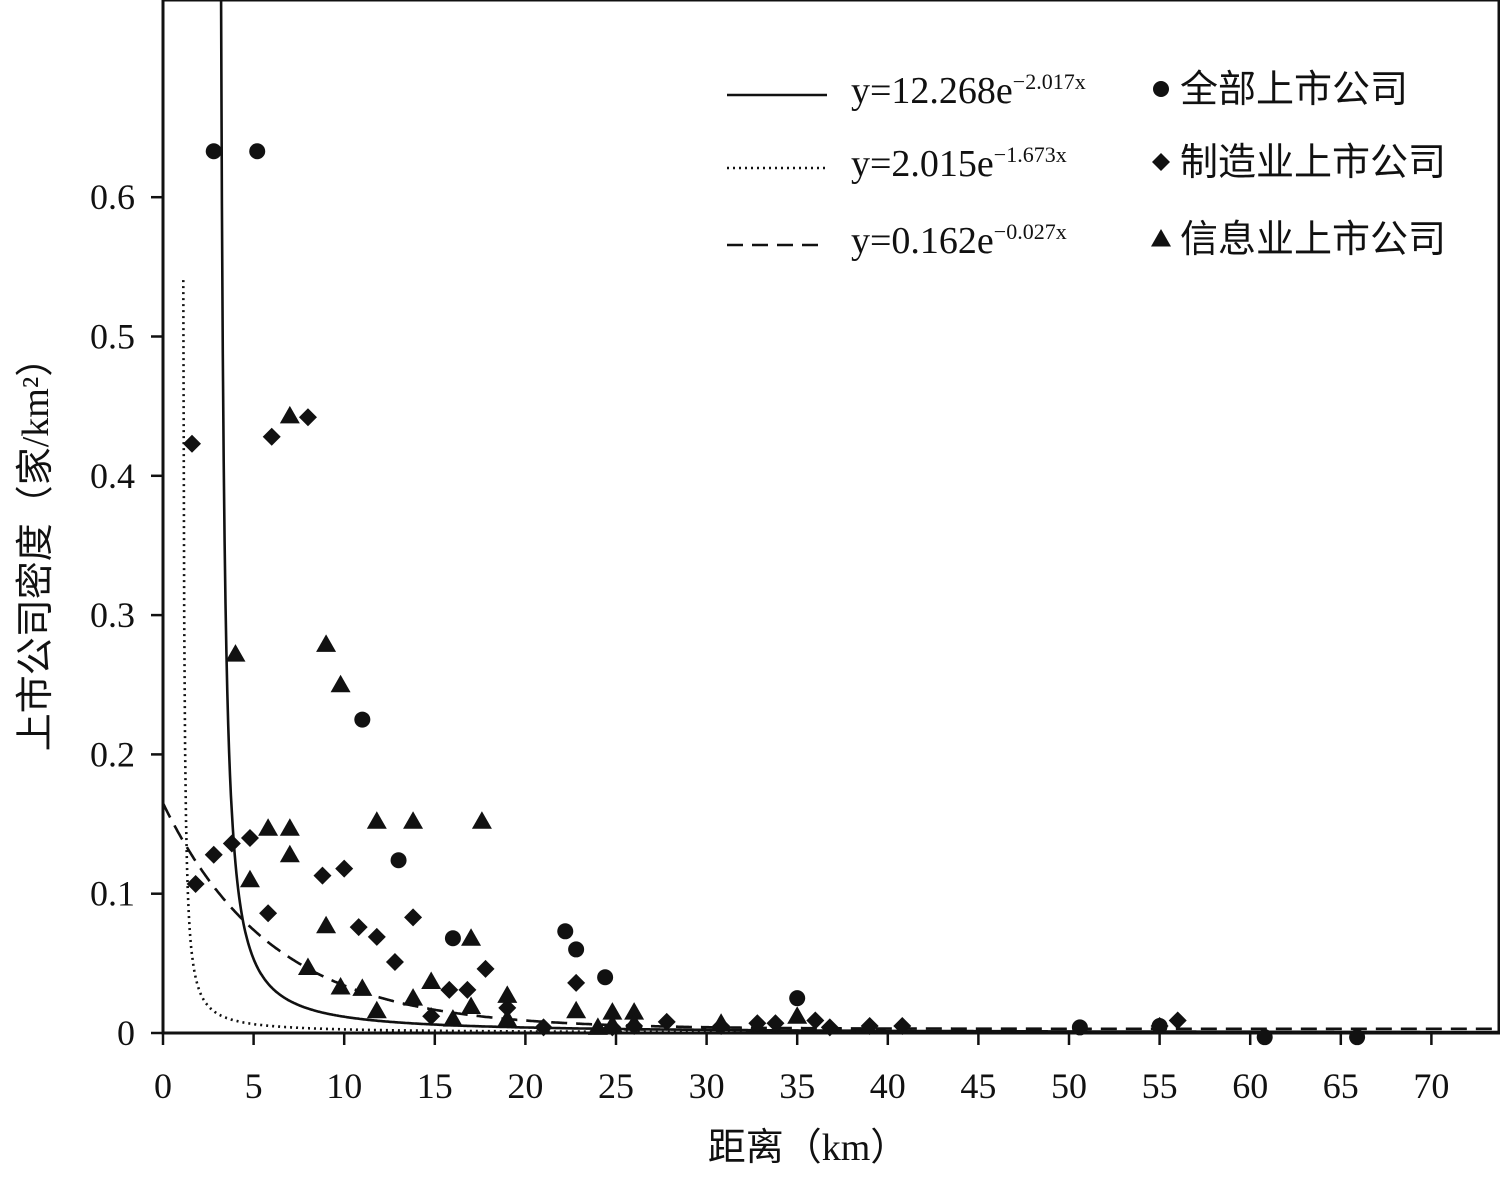  Describe the element at coordinates (797, 1086) in the screenshot. I see `x-tick-label: 35` at that location.